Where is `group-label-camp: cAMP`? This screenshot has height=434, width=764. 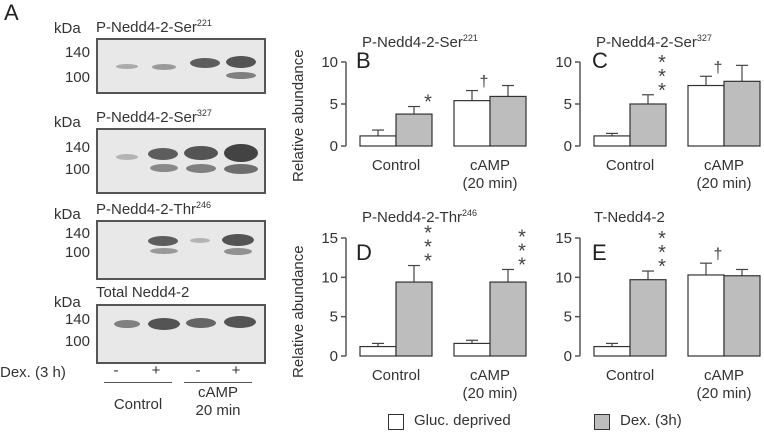
group-label-camp: cAMP is located at coordinates (217, 392).